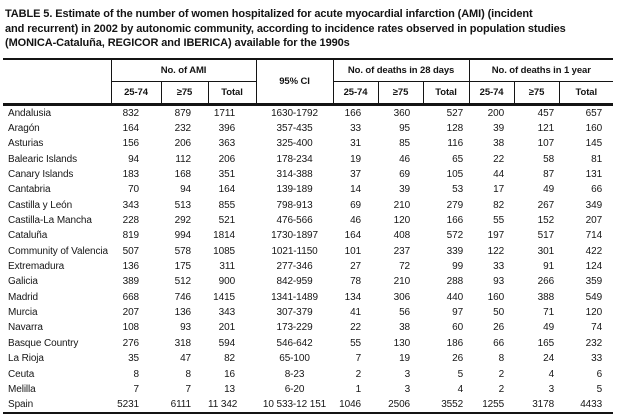 This screenshot has width=617, height=419. I want to click on value-cell: 351, so click(227, 175).